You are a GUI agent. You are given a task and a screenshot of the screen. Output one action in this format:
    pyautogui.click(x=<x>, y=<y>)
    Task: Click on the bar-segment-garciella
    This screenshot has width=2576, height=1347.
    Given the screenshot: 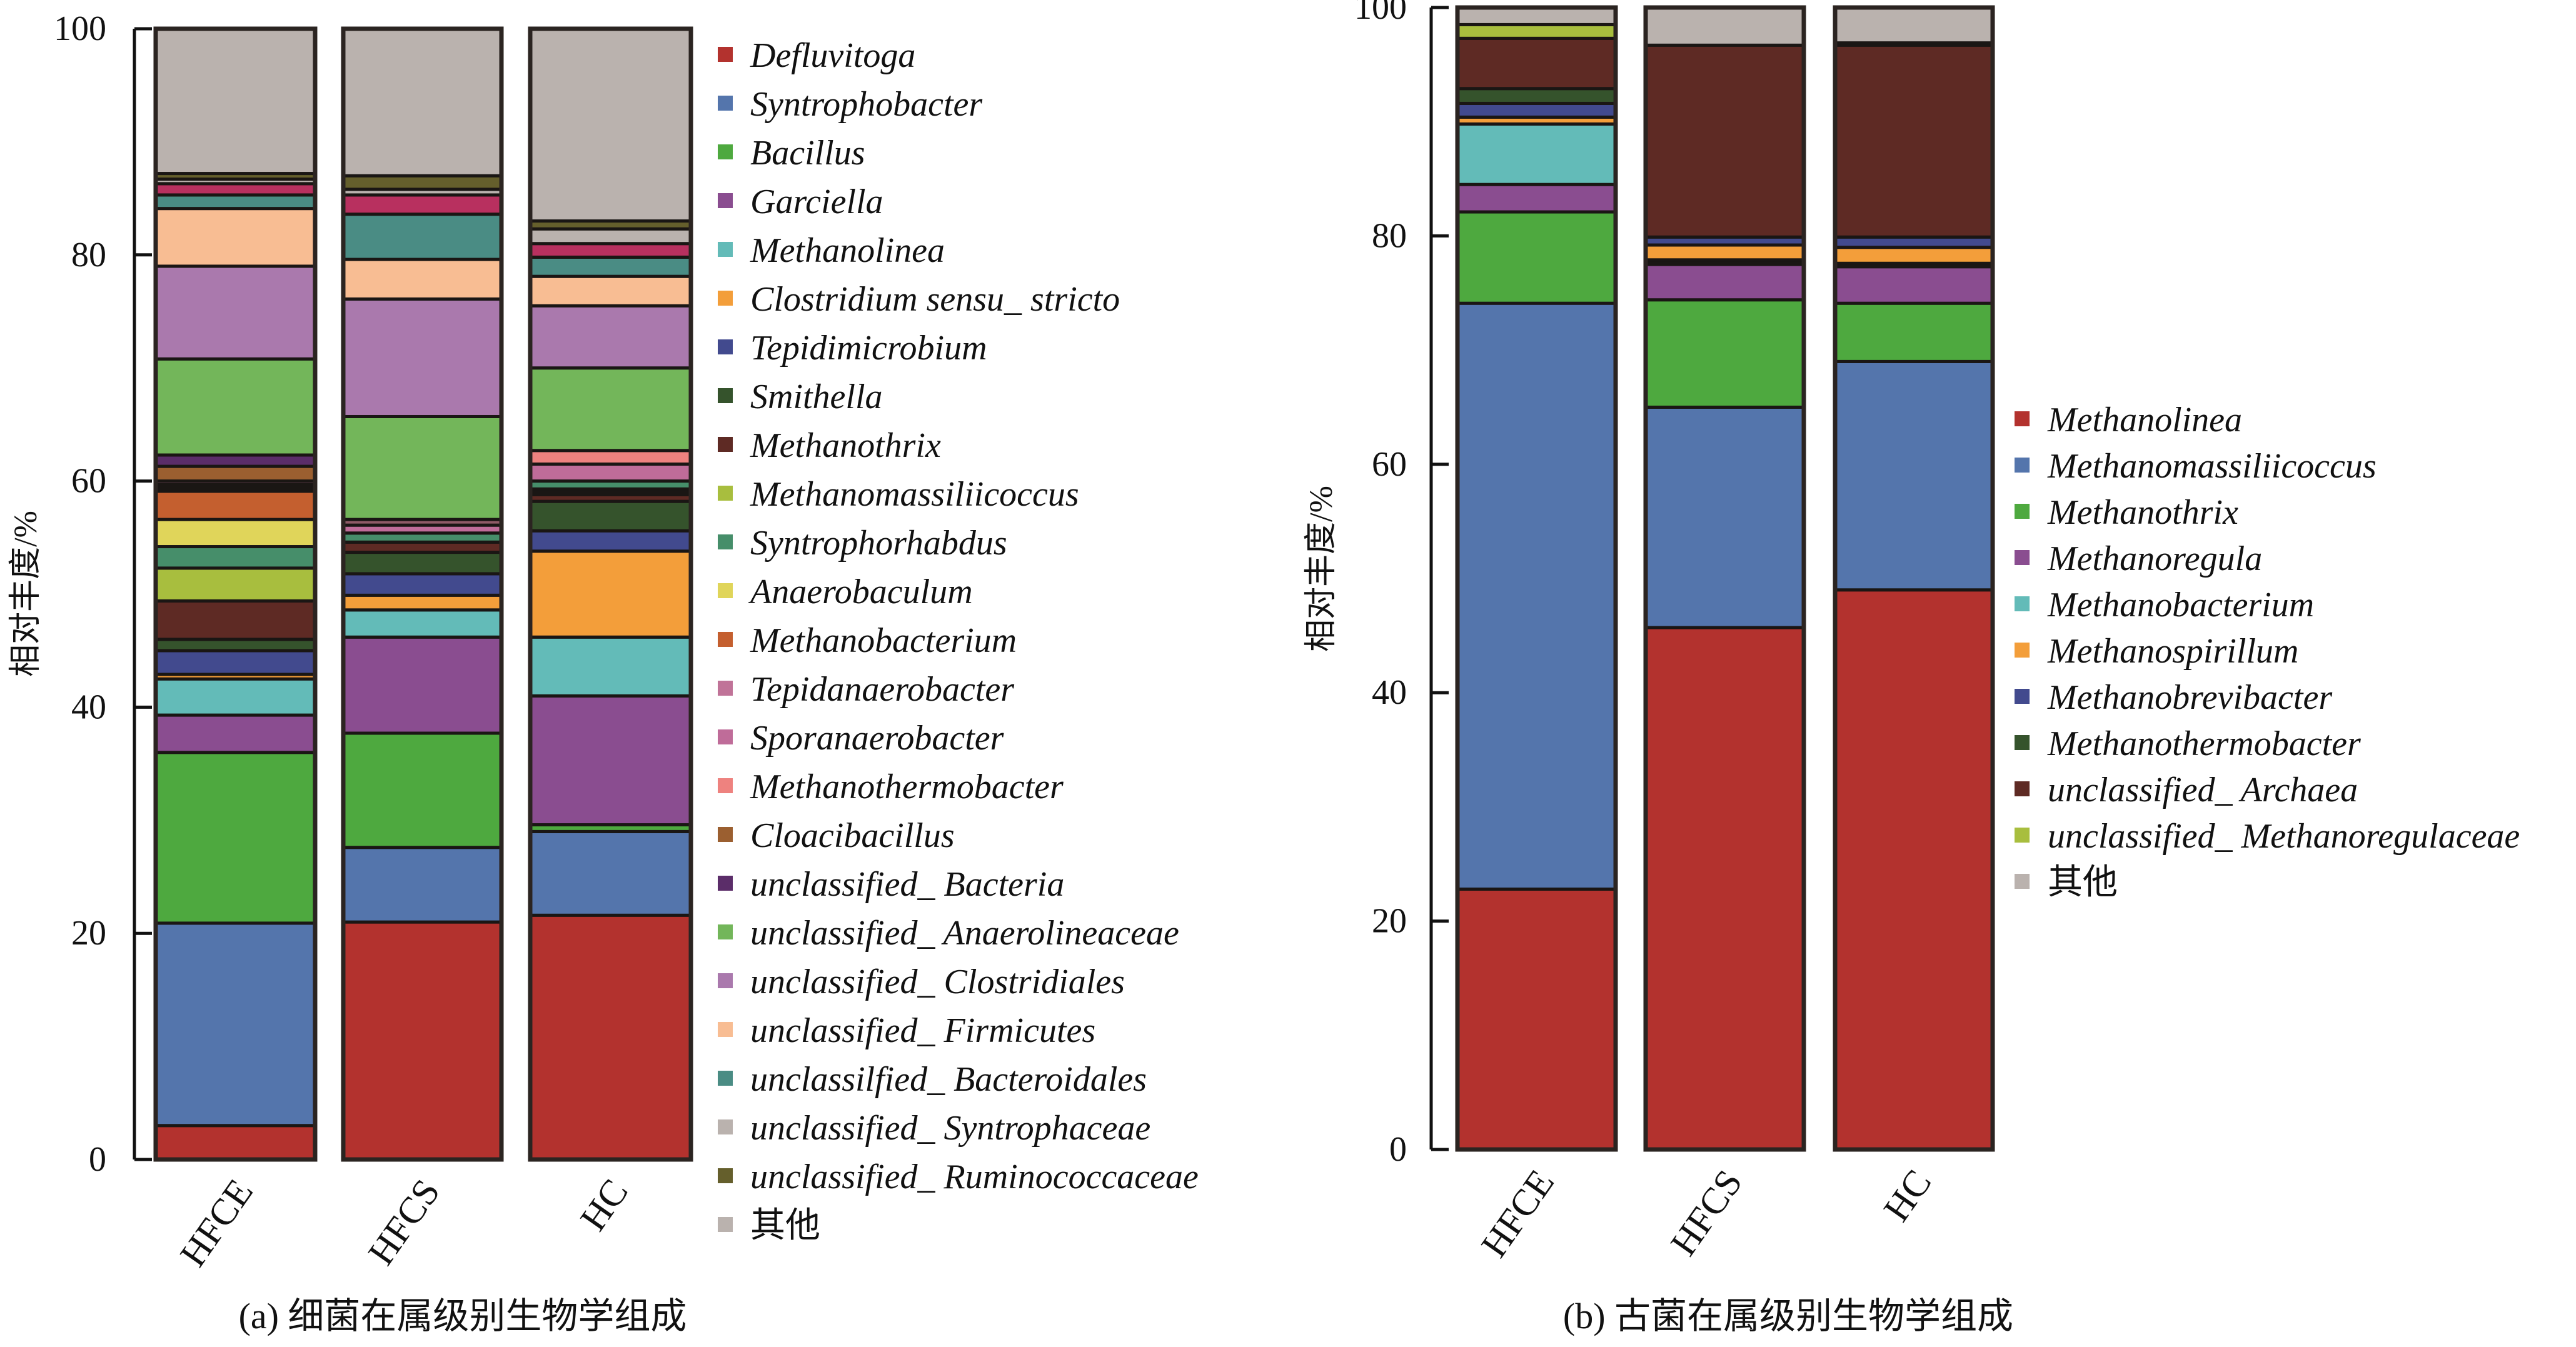 What is the action you would take?
    pyautogui.click(x=235, y=733)
    